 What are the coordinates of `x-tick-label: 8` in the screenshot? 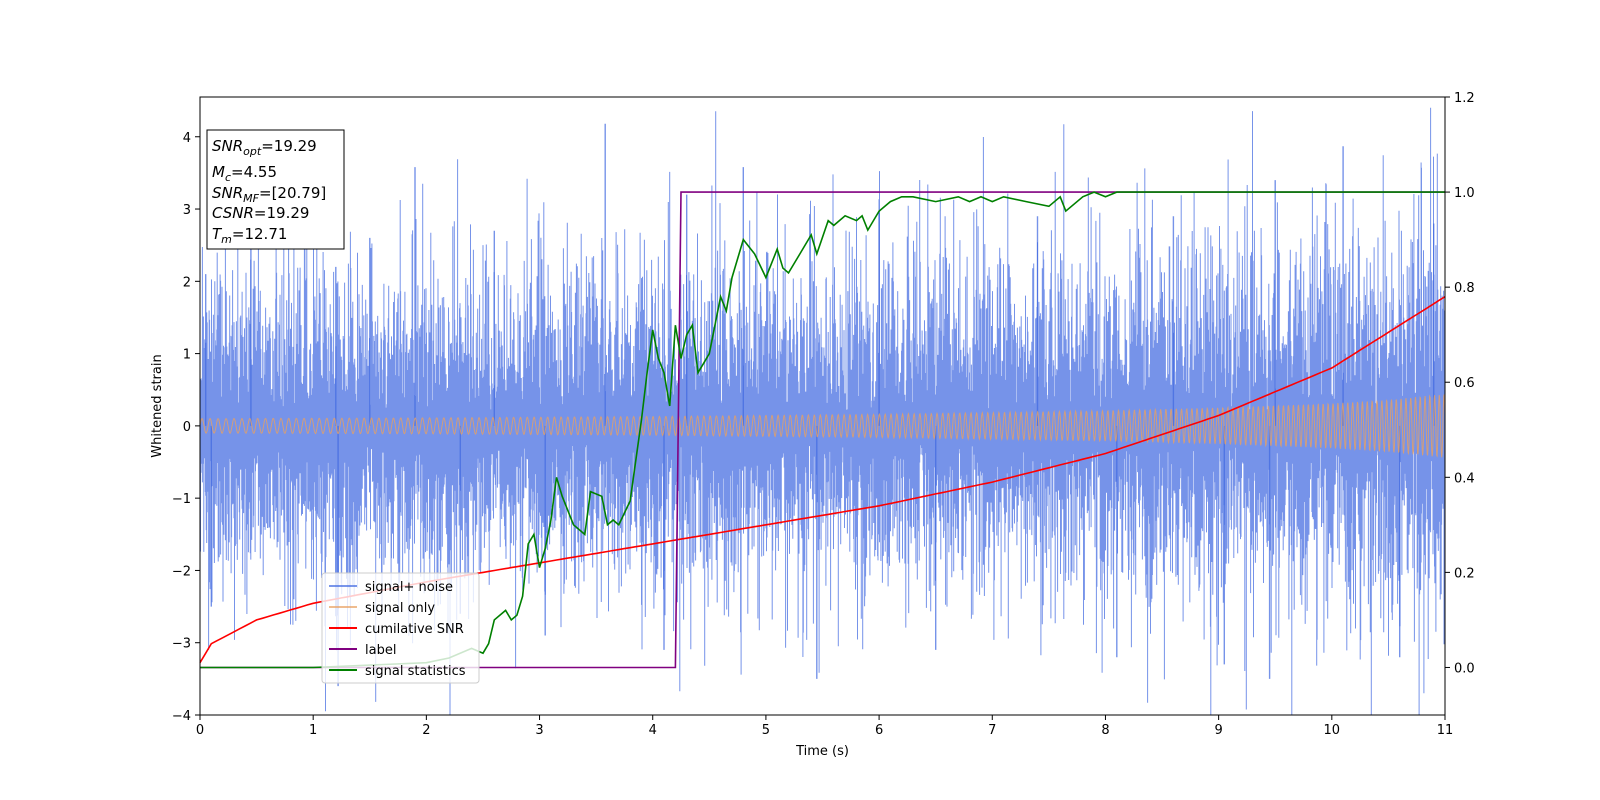 It's located at (1105, 730).